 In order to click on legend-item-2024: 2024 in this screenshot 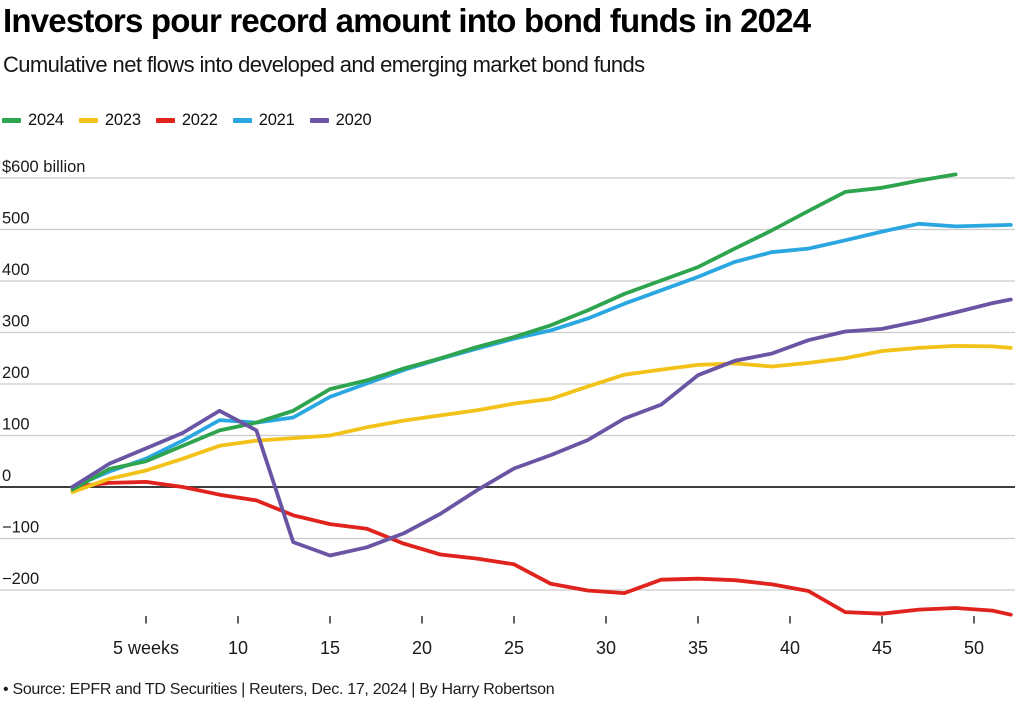, I will do `click(33, 120)`.